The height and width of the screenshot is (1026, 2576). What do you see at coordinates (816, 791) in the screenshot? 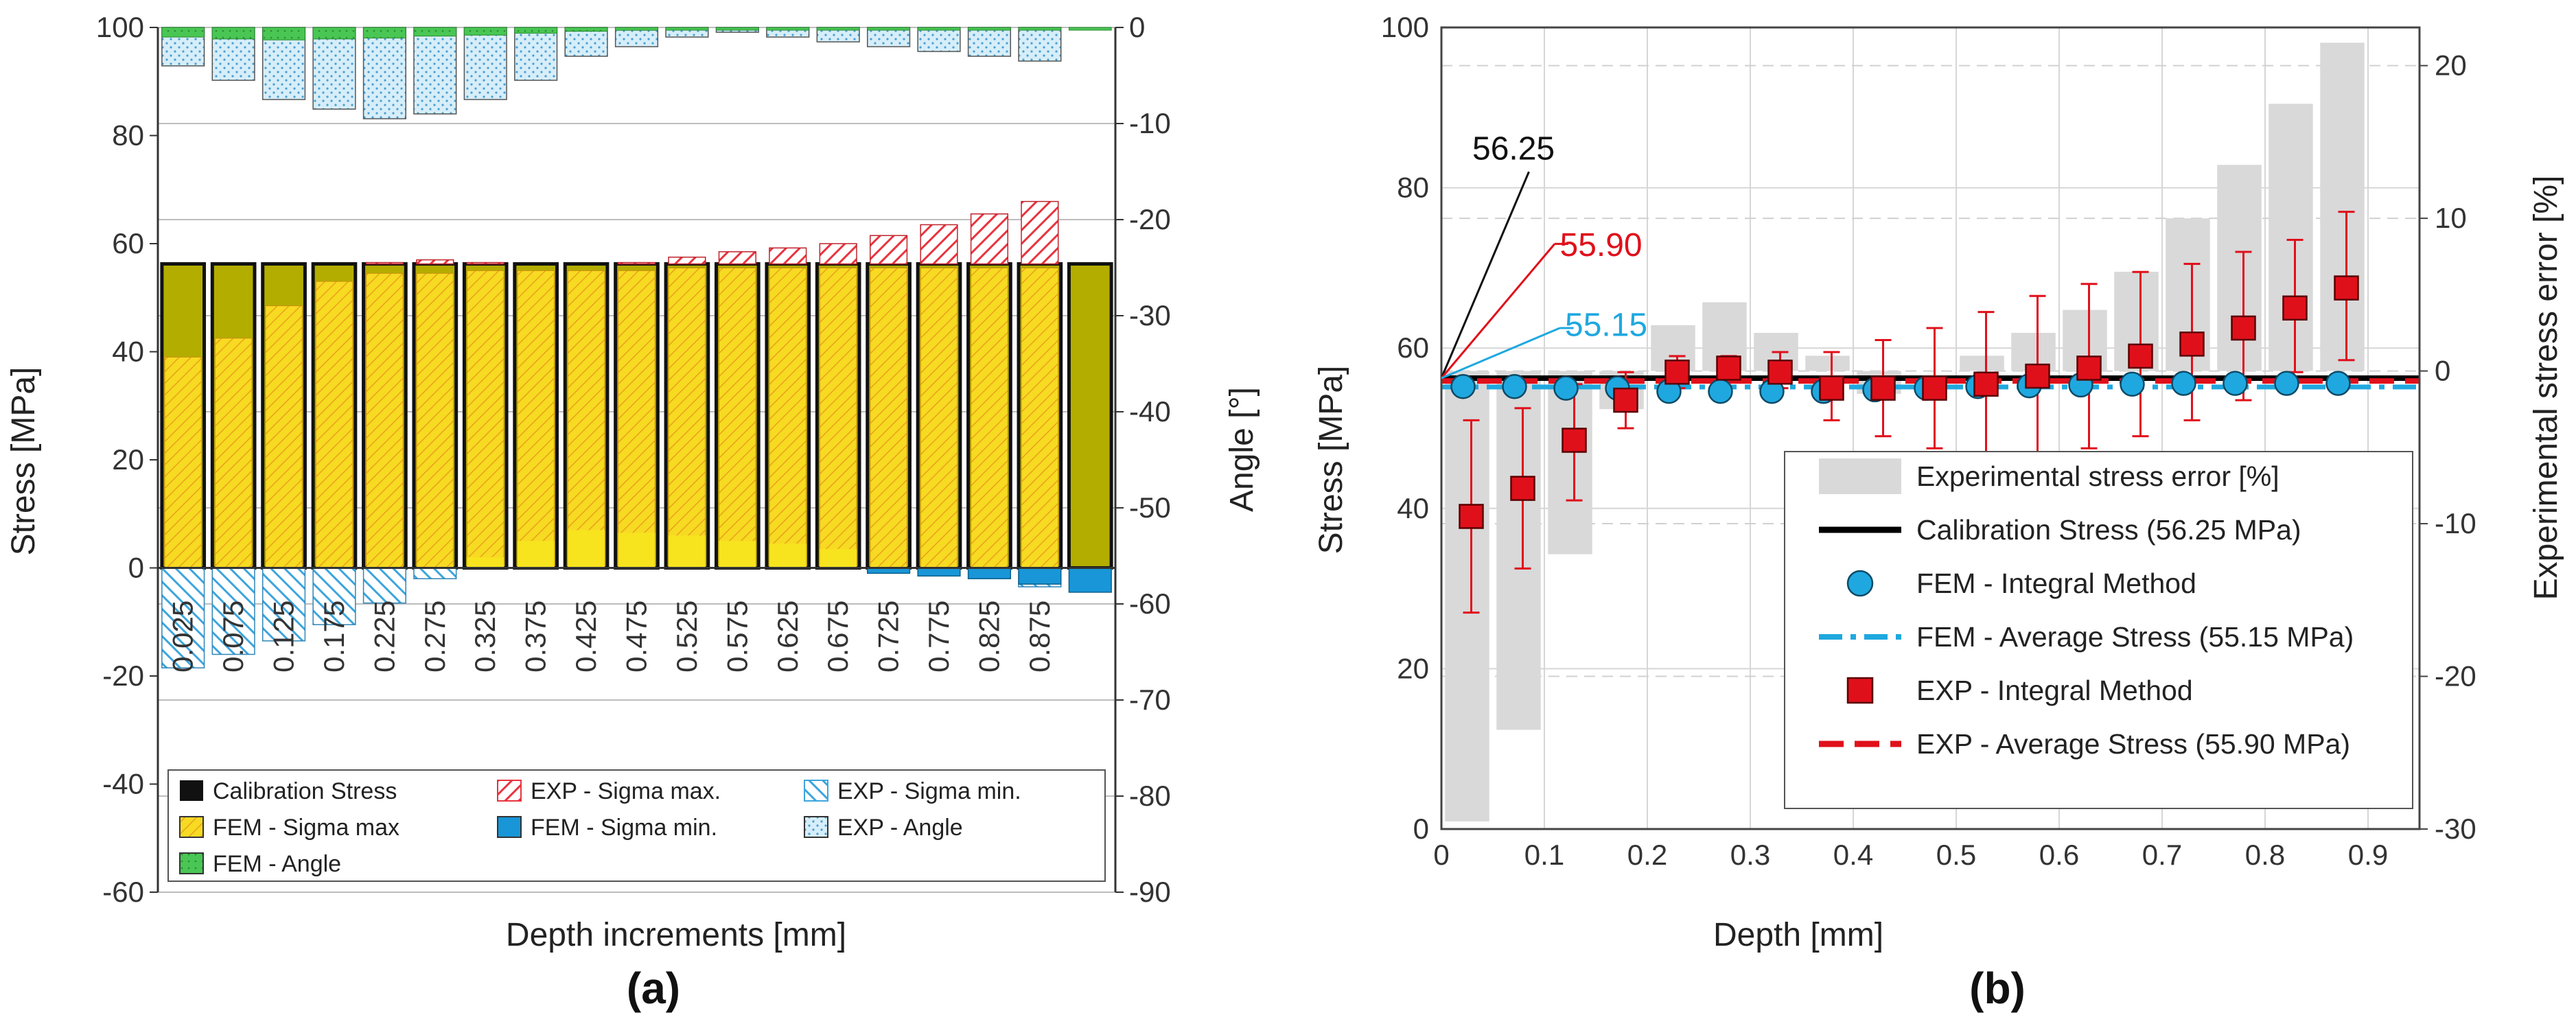
I see `legend-a-swatch-exp-sigma-min` at bounding box center [816, 791].